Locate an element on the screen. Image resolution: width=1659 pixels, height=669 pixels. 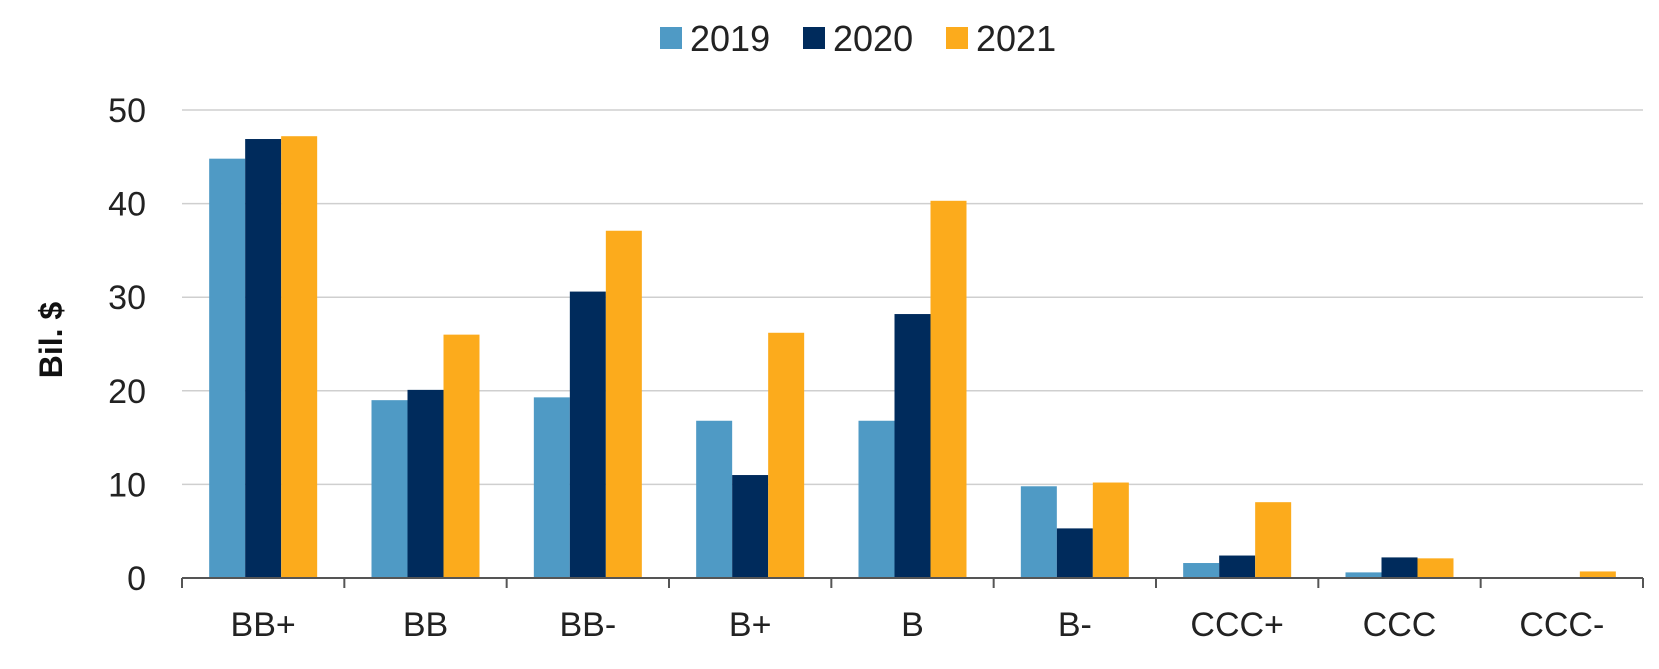
bar-2021-B is located at coordinates (948, 389).